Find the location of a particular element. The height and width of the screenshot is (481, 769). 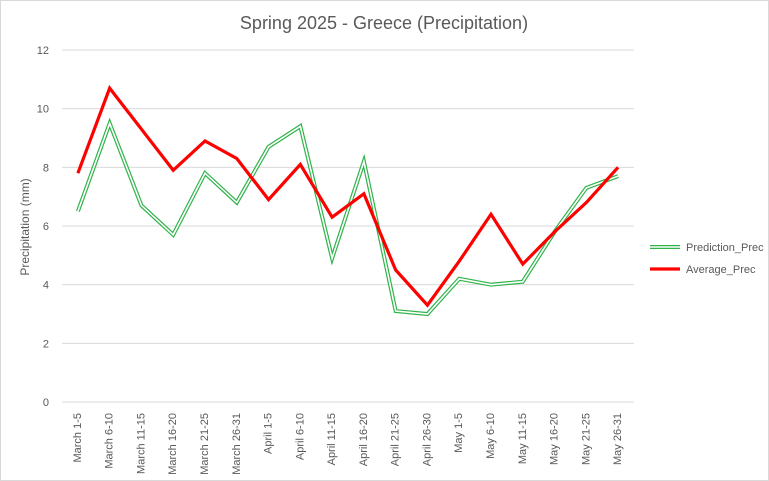

x-tick-label: April 6-10 is located at coordinates (300, 436).